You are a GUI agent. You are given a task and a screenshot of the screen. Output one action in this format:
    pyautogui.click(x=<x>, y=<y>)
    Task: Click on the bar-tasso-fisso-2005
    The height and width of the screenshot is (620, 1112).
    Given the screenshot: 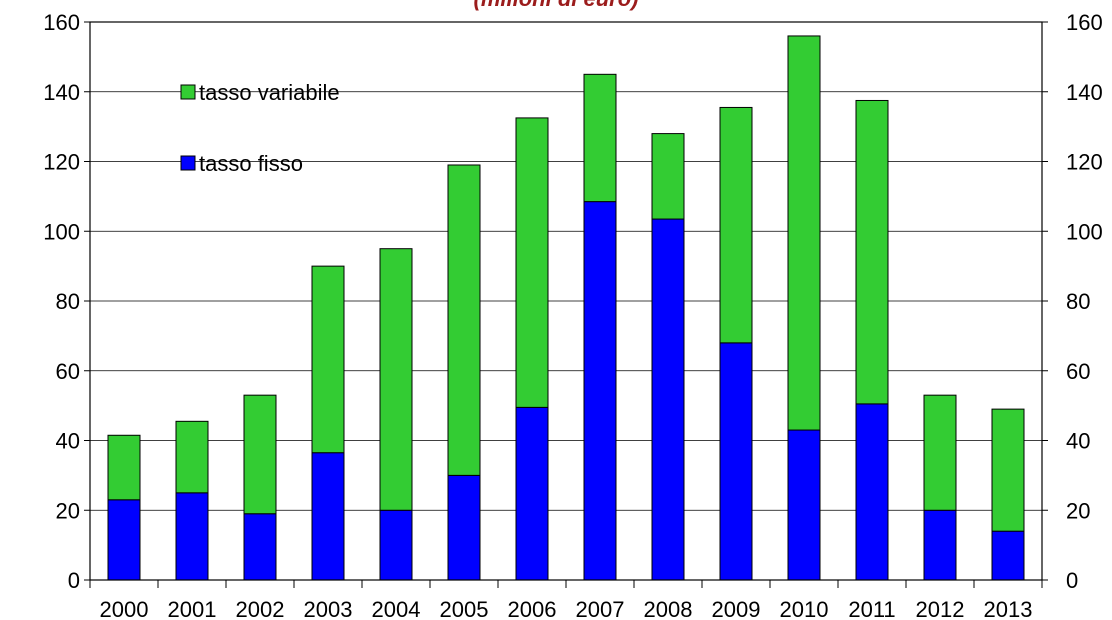 What is the action you would take?
    pyautogui.click(x=464, y=527)
    